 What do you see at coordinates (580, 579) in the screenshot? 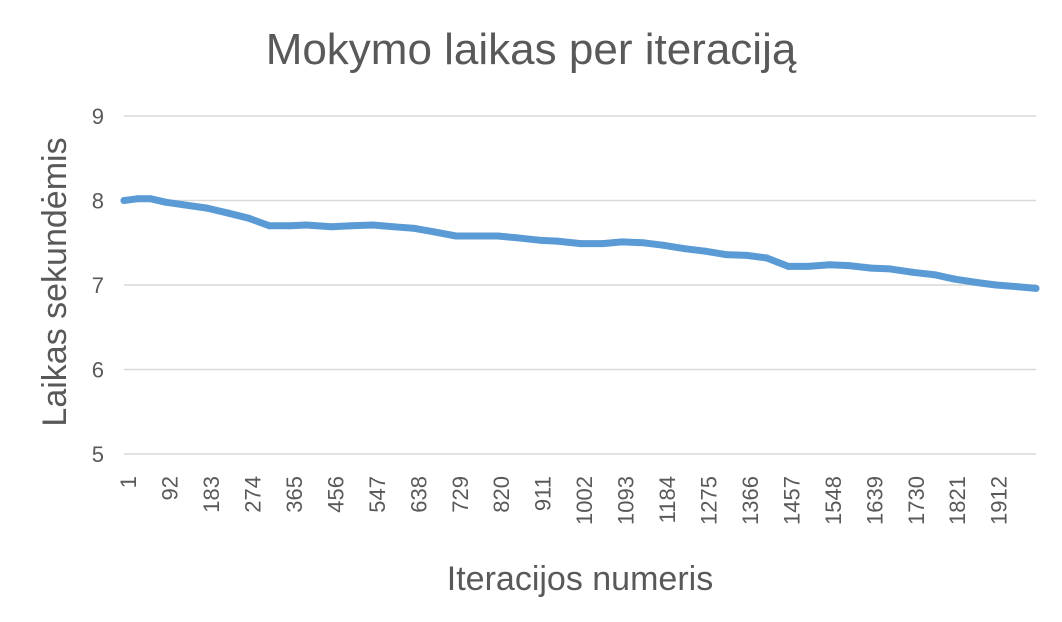
I see `x-axis-title: Iteracijos numeris` at bounding box center [580, 579].